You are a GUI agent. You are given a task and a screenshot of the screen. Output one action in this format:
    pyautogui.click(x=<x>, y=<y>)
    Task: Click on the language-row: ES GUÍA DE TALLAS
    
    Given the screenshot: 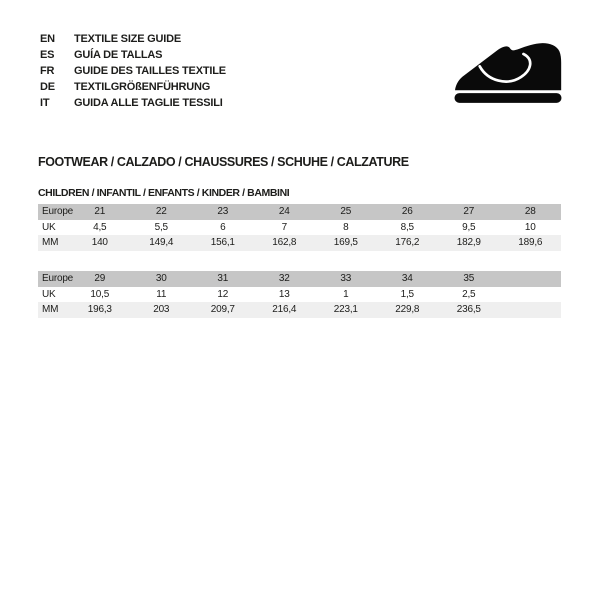 What is the action you would take?
    pyautogui.click(x=133, y=55)
    